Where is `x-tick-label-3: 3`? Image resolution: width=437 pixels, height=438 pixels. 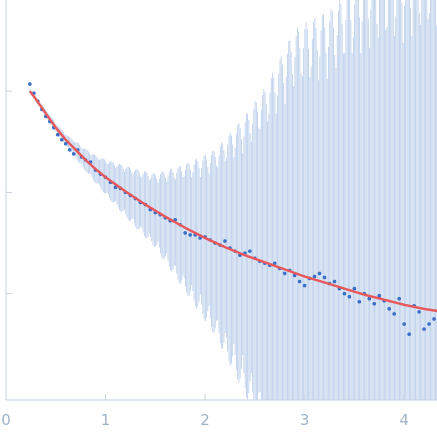 x-tick-label-3: 3 is located at coordinates (305, 420).